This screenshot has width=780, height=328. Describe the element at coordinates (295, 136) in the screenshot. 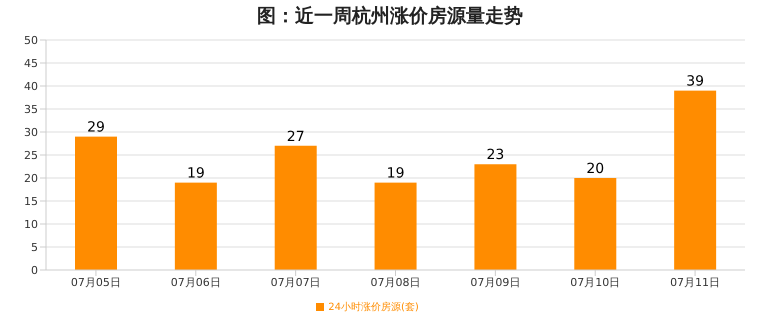

I see `data-label: 27` at that location.